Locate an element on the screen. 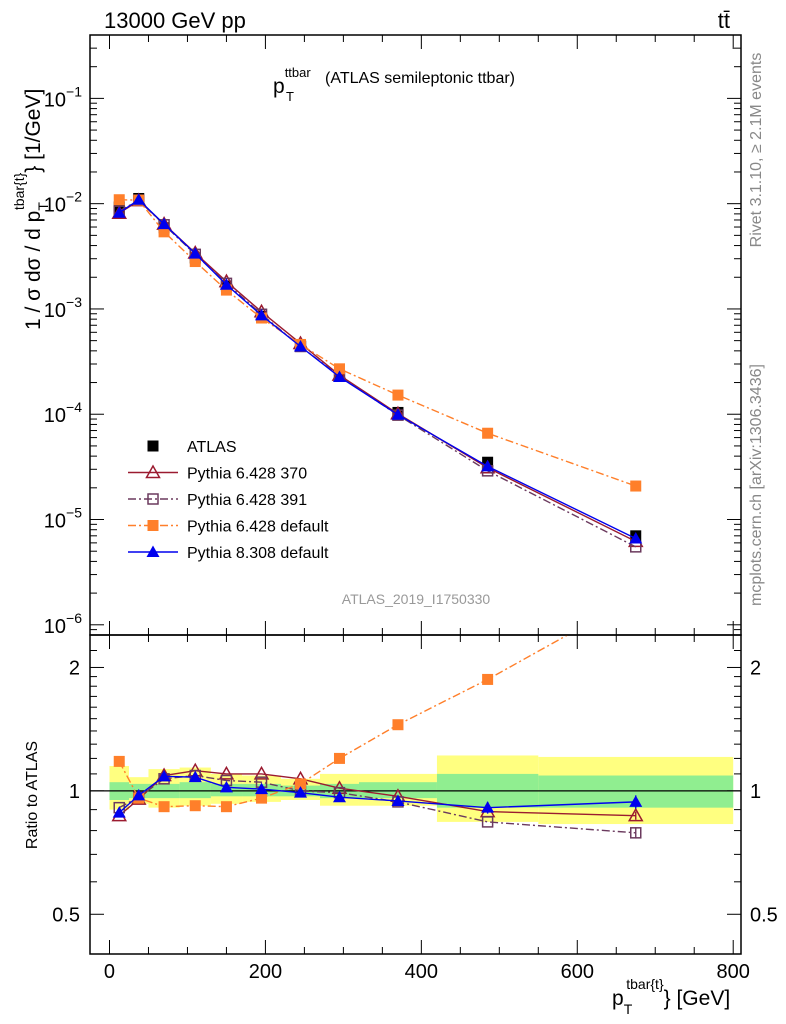  main-y-tick-label: 10⁻⁶ is located at coordinates (63, 624).